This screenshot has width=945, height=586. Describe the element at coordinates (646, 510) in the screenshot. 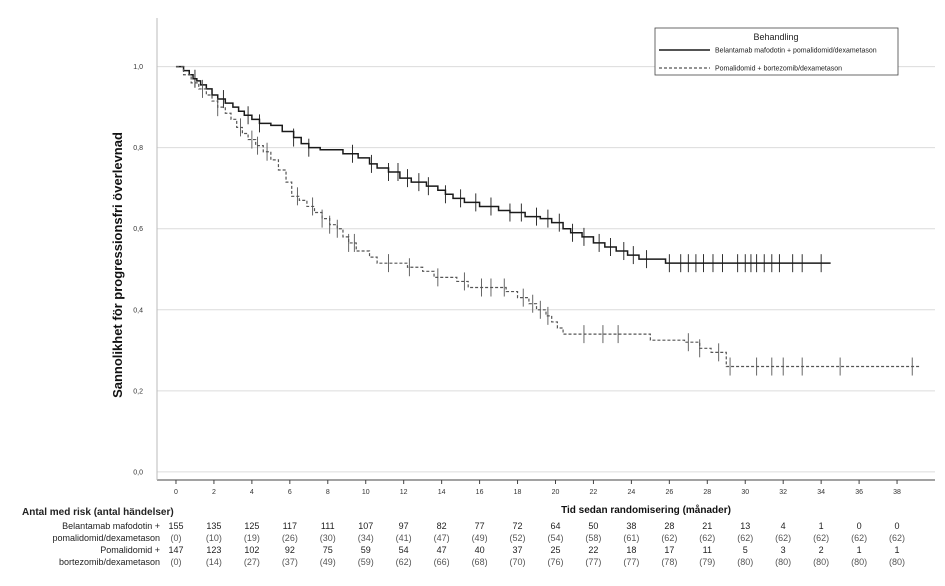

I see `x-axis-label: Tid sedan randomisering (månader)` at that location.